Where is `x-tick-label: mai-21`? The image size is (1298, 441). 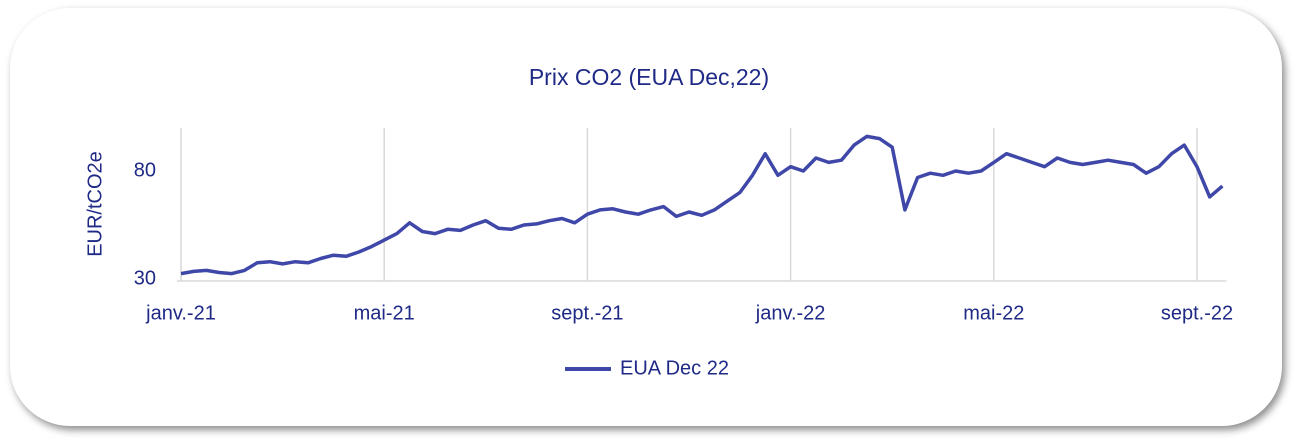
x-tick-label: mai-21 is located at coordinates (384, 313).